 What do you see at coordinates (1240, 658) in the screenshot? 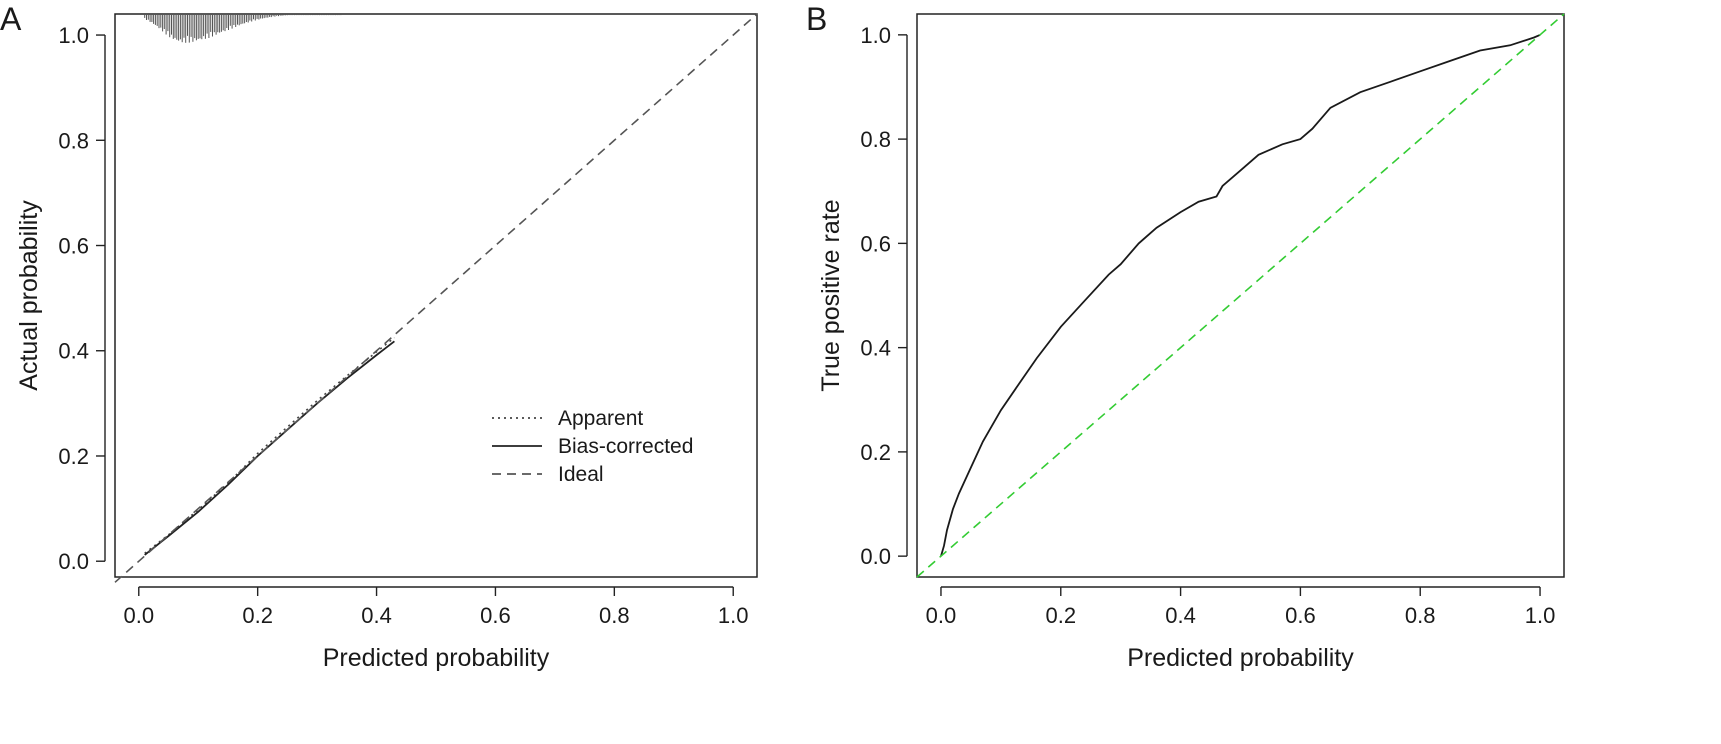
I see `x-axis-title-b: Predicted probability` at bounding box center [1240, 658].